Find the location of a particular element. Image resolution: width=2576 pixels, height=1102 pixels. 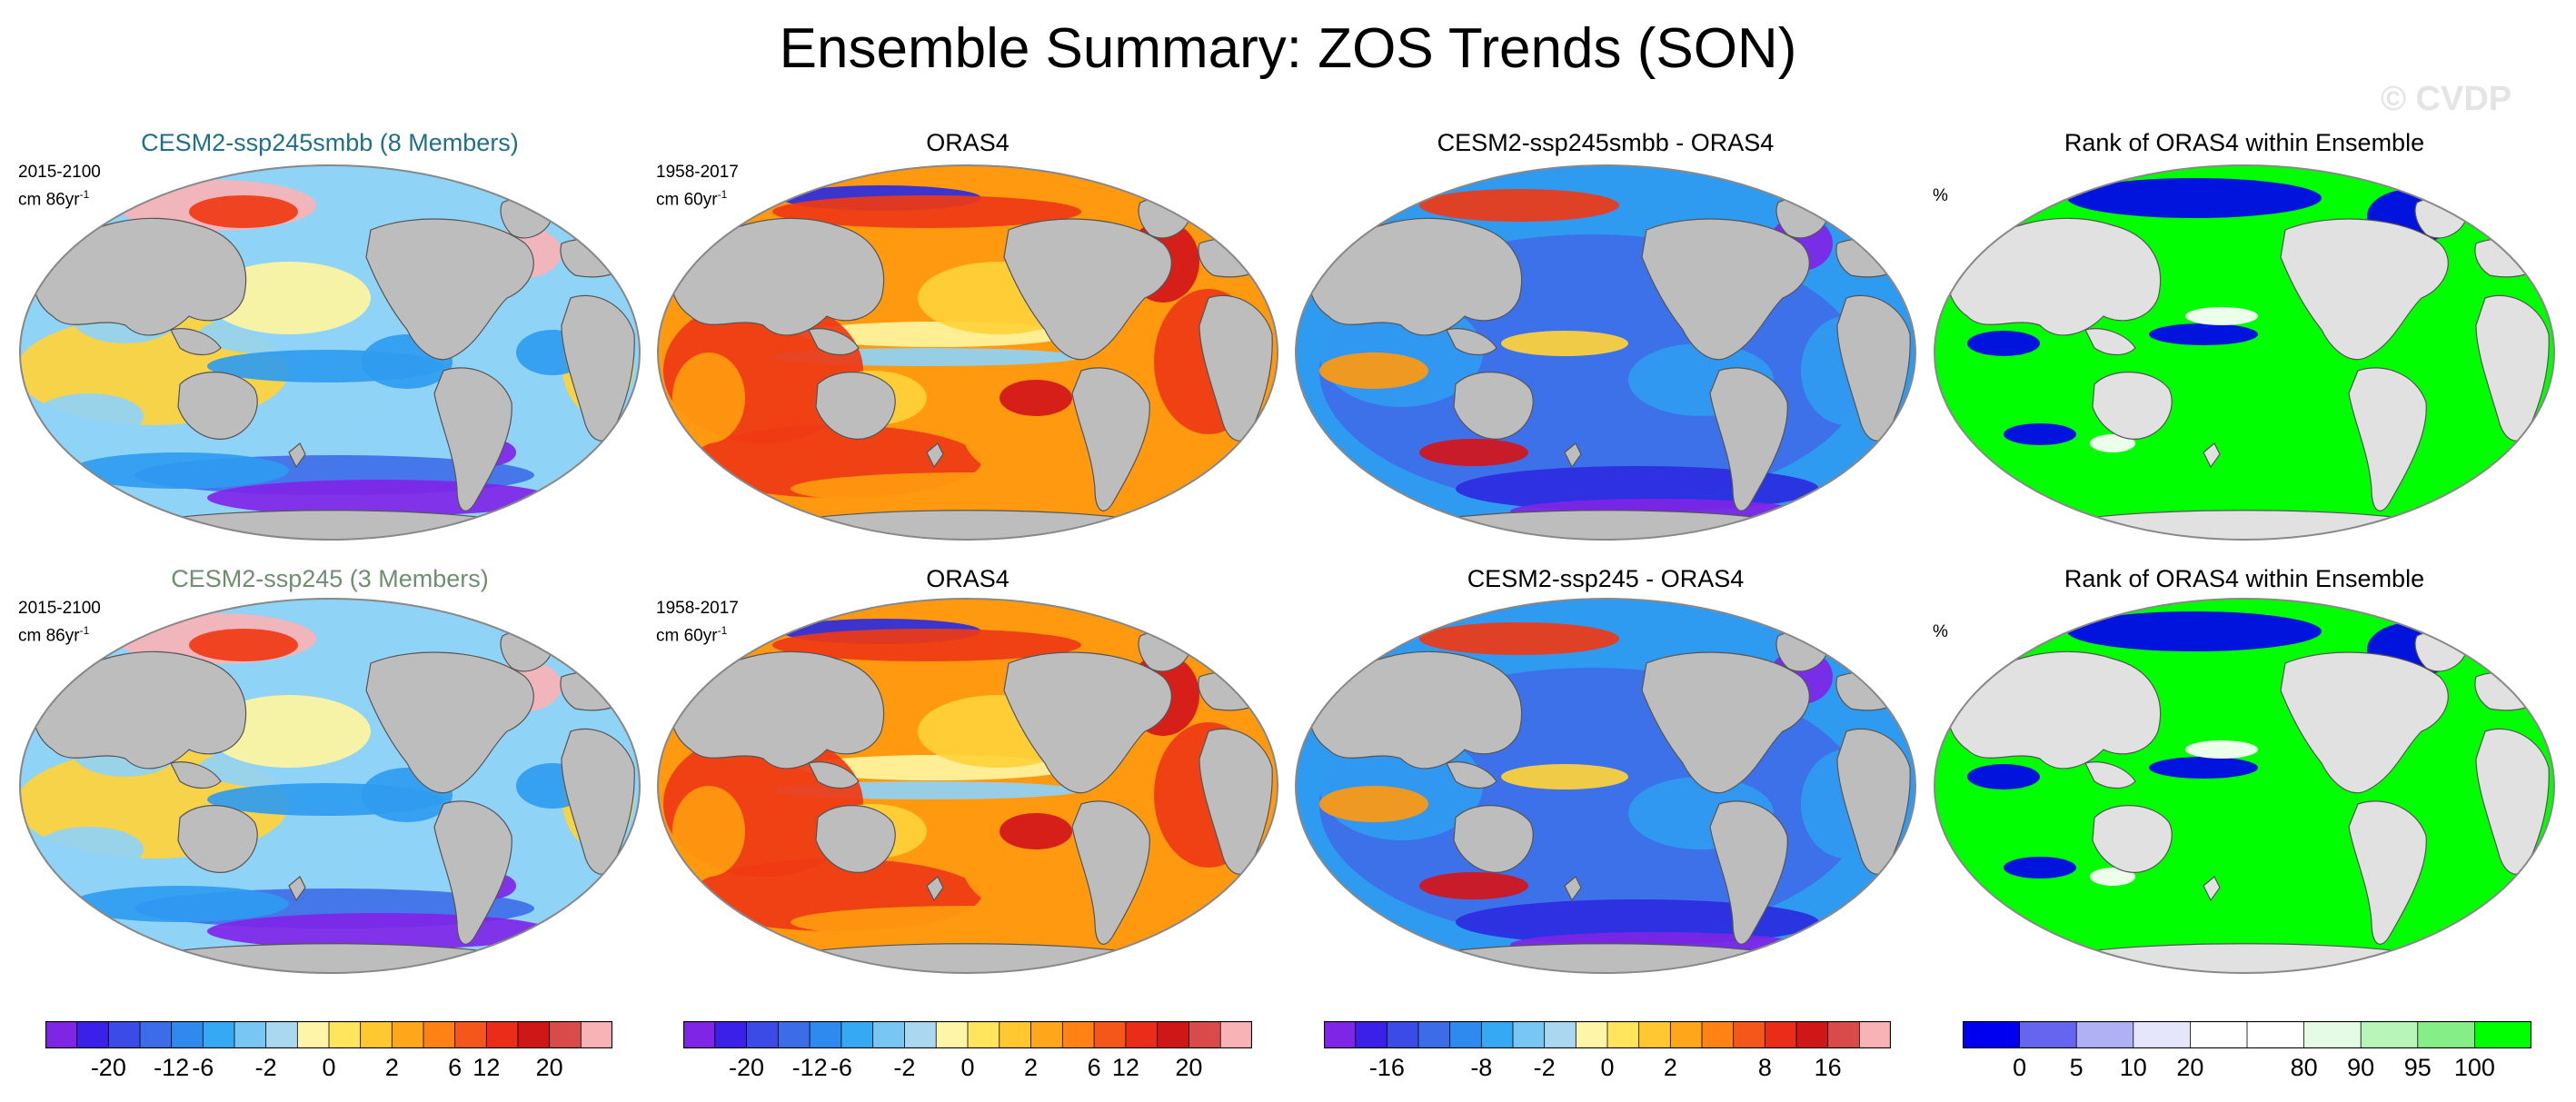

colorbar-trend is located at coordinates (329, 1034).